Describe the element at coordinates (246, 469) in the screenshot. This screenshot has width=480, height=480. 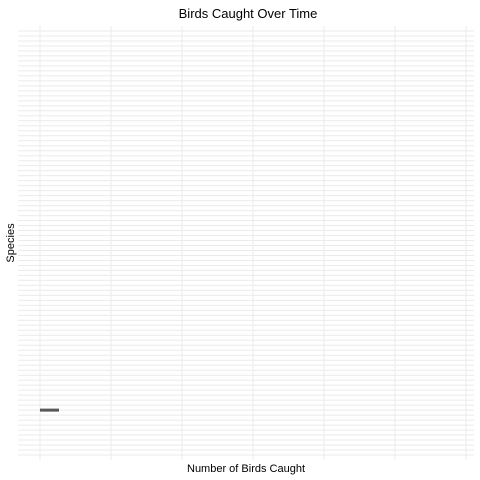
I see `x-axis-title: Number of Birds Caught` at that location.